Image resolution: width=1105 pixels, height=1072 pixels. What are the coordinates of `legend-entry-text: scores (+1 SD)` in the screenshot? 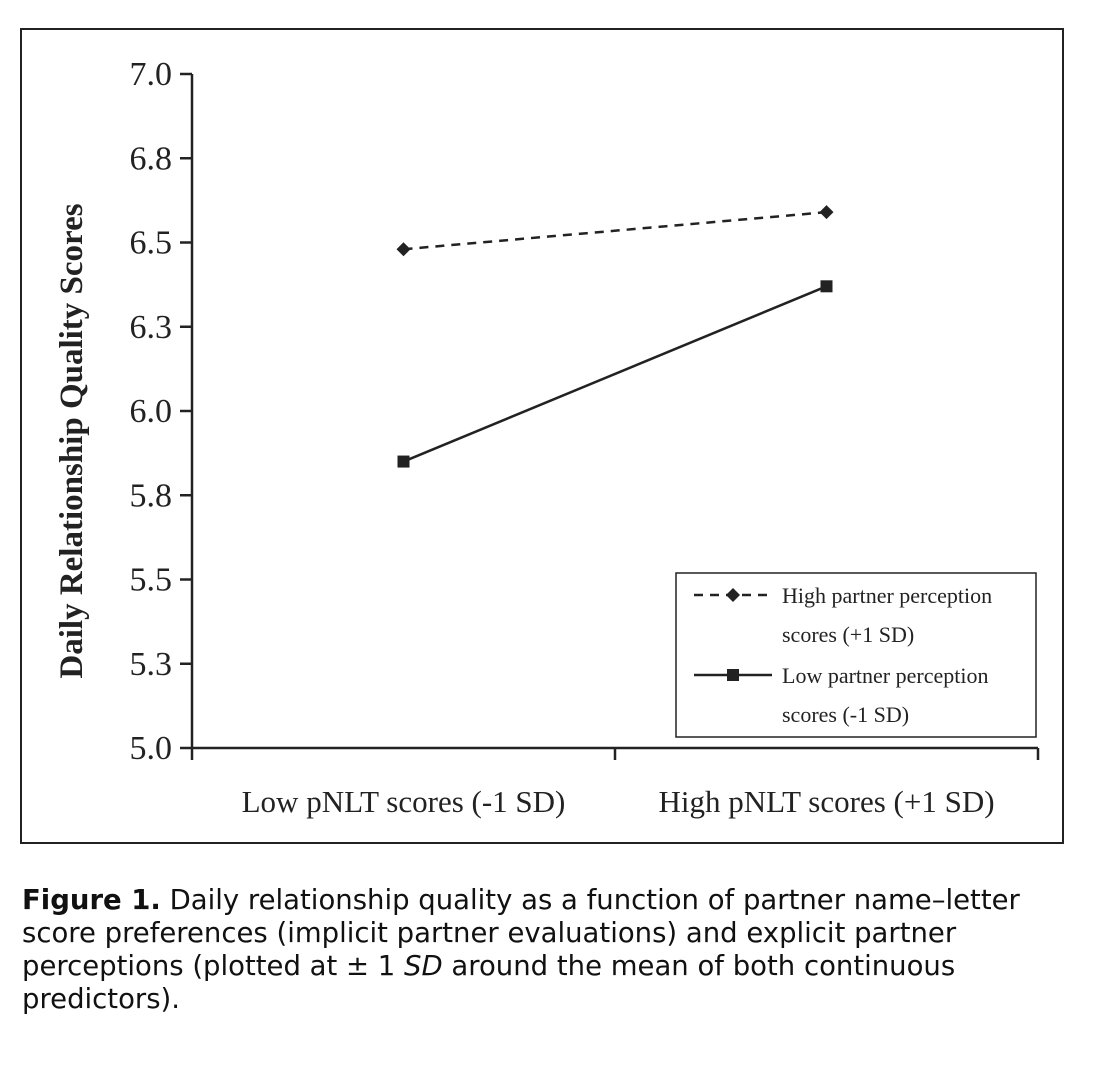 It's located at (848, 634).